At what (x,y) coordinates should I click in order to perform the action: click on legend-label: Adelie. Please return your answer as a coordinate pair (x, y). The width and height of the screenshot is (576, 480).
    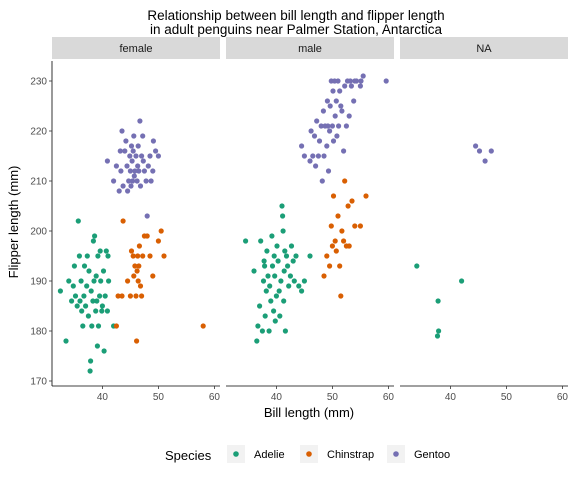
    Looking at the image, I should click on (269, 455).